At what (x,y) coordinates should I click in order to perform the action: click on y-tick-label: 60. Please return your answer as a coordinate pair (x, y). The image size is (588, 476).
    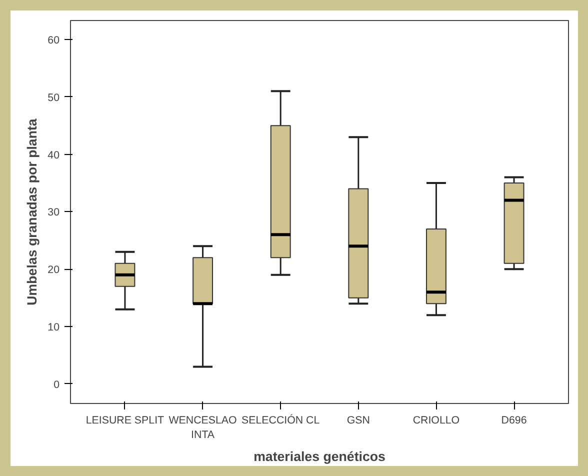
    Looking at the image, I should click on (54, 40).